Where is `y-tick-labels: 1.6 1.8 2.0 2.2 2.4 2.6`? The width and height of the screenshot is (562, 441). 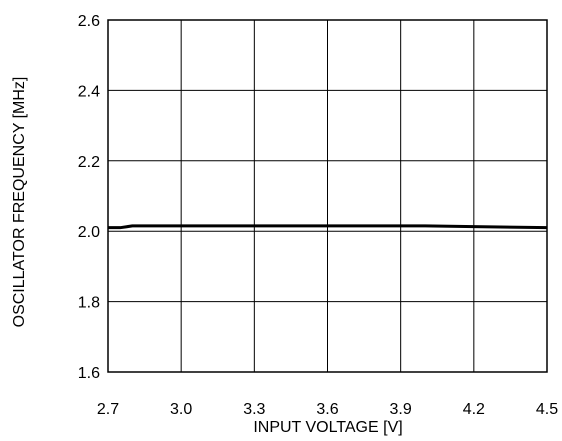 y-tick-labels: 1.6 1.8 2.0 2.2 2.4 2.6 is located at coordinates (89, 197).